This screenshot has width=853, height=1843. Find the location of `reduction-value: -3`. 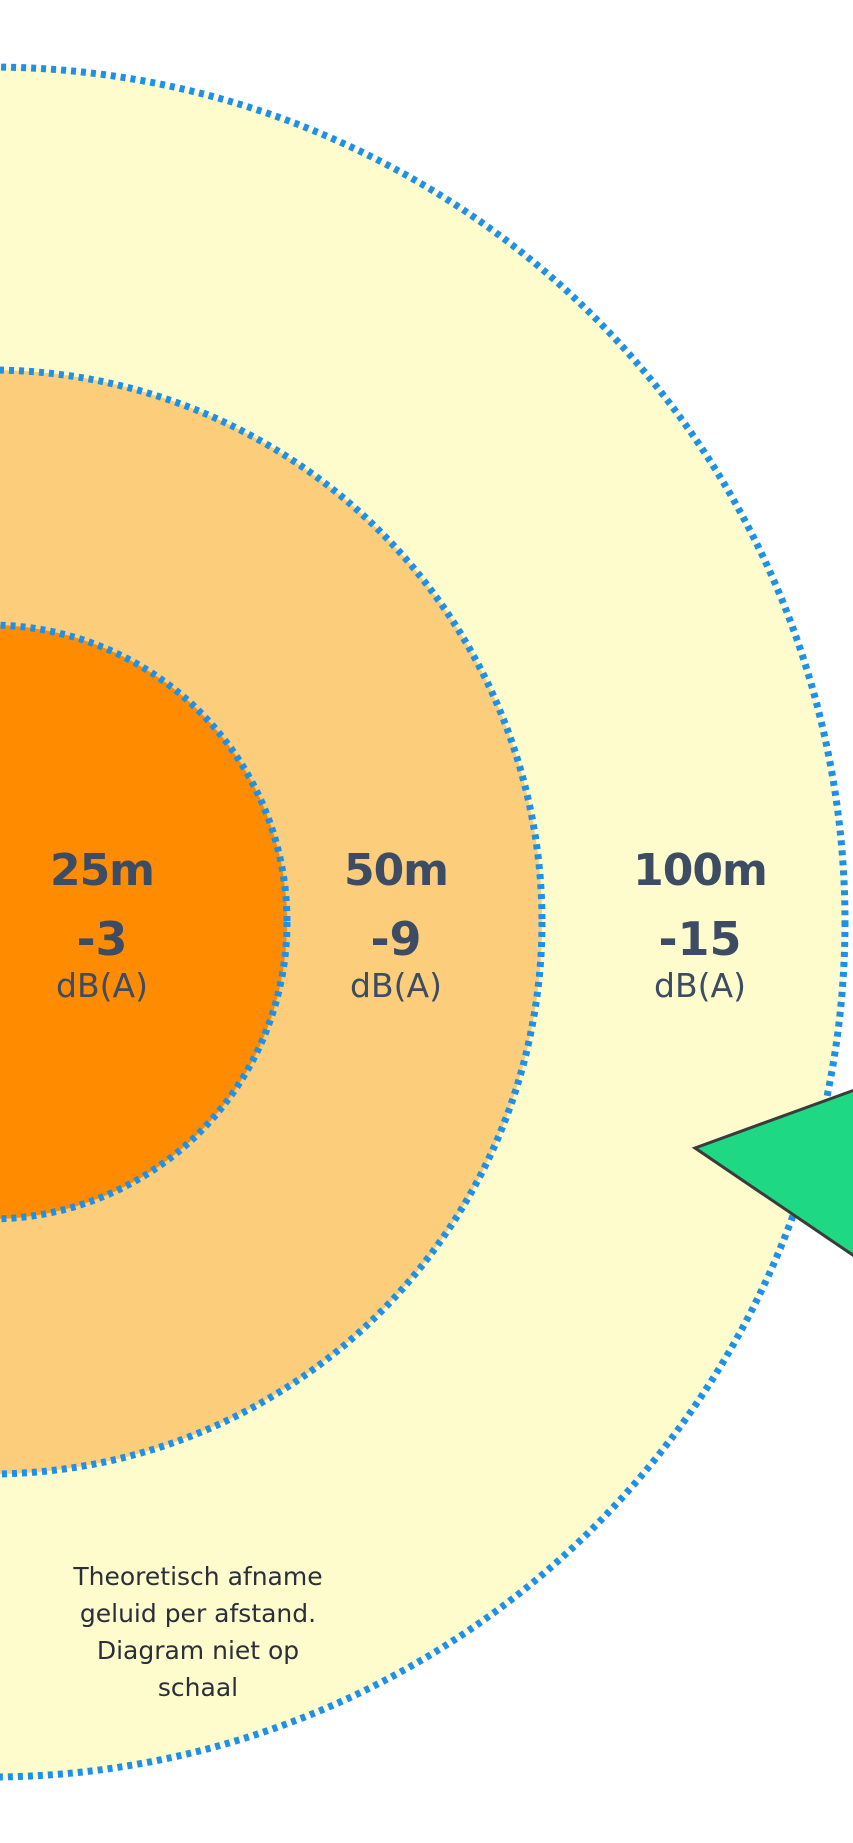

reduction-value: -3 is located at coordinates (102, 939).